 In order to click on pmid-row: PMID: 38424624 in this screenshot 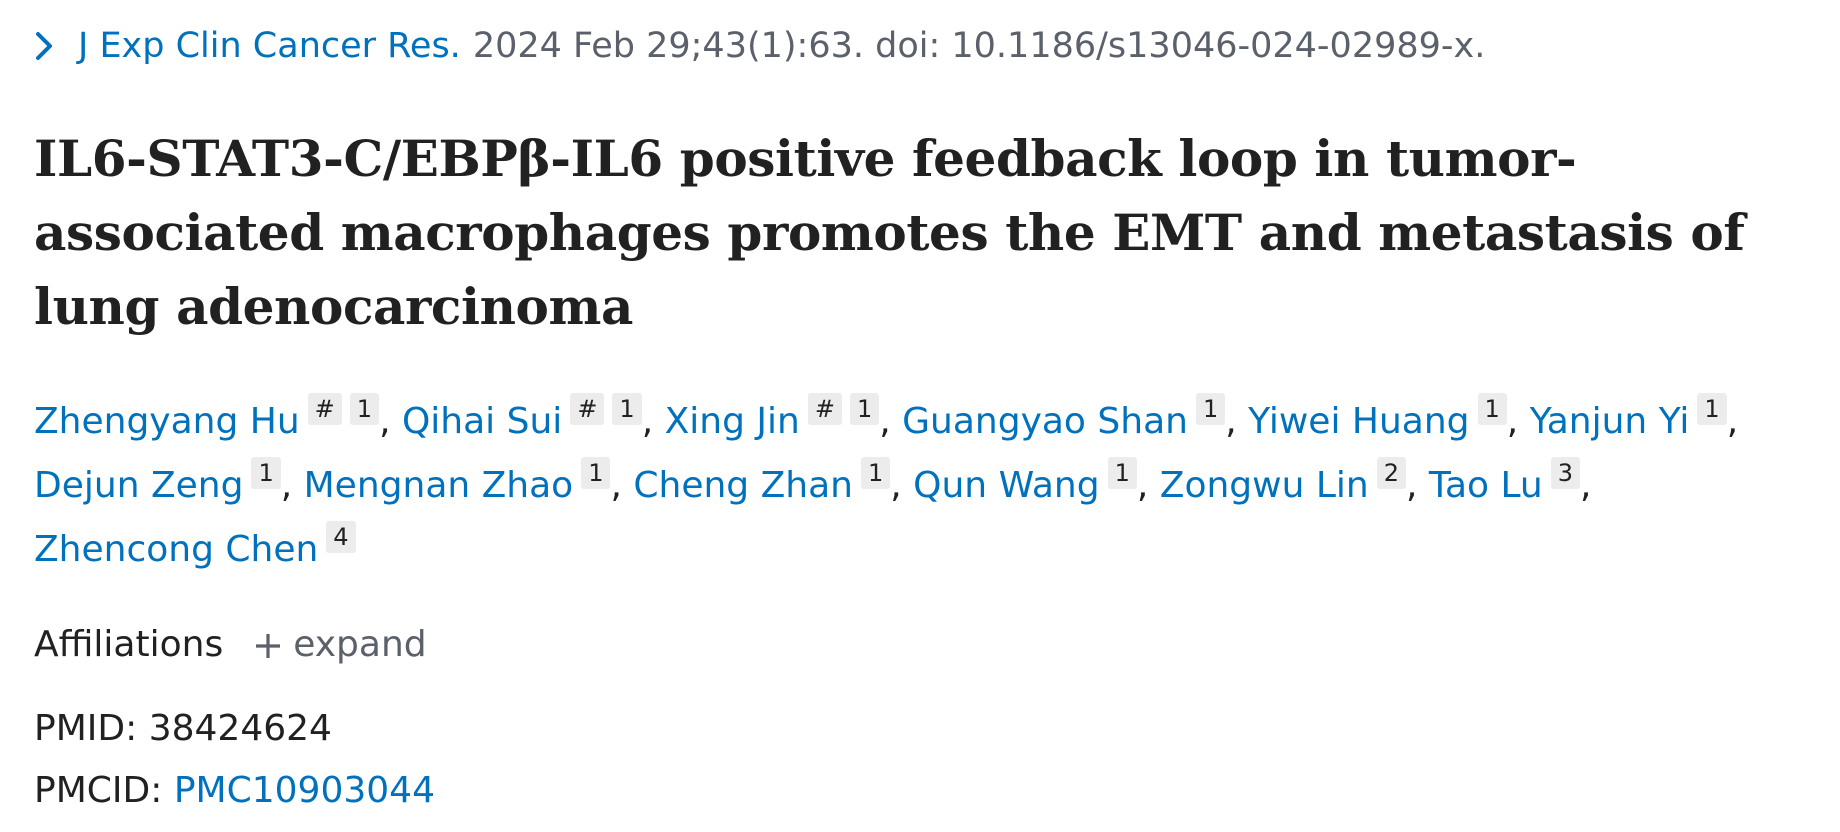, I will do `click(929, 729)`.